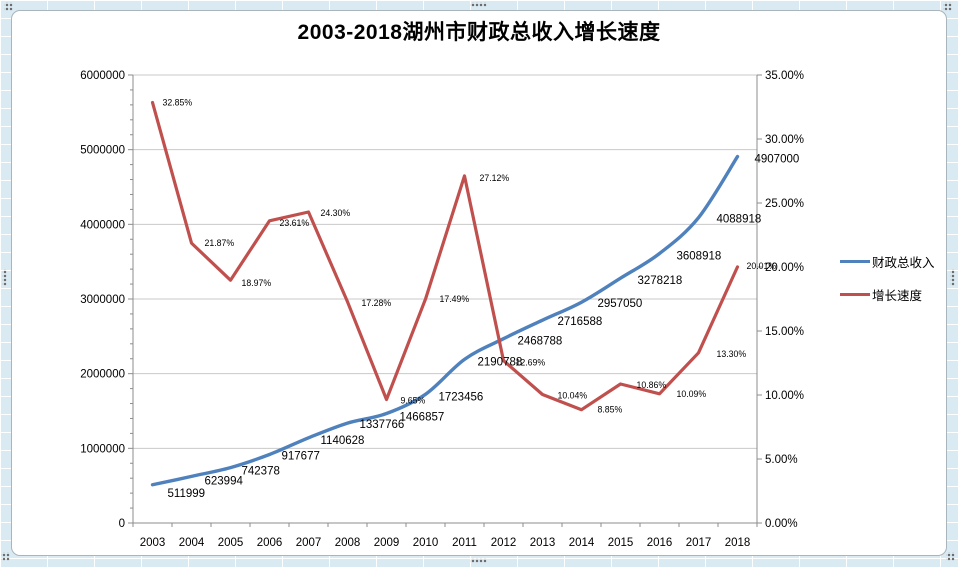 The width and height of the screenshot is (958, 567). Describe the element at coordinates (504, 543) in the screenshot. I see `x-axis-category-label: 2012` at that location.